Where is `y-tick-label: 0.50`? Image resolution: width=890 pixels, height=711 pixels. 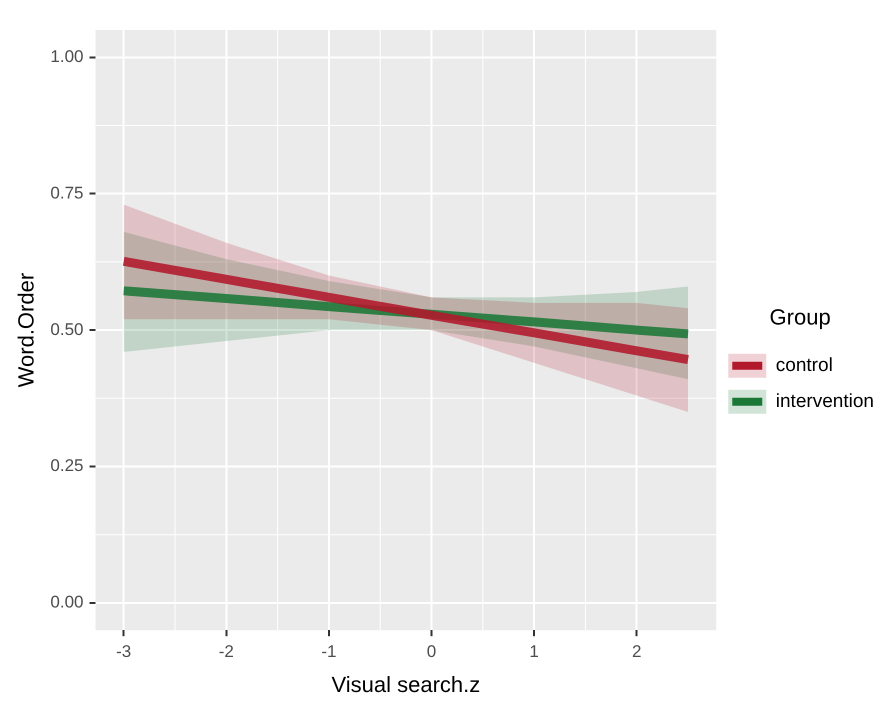
y-tick-label: 0.50 is located at coordinates (67, 329).